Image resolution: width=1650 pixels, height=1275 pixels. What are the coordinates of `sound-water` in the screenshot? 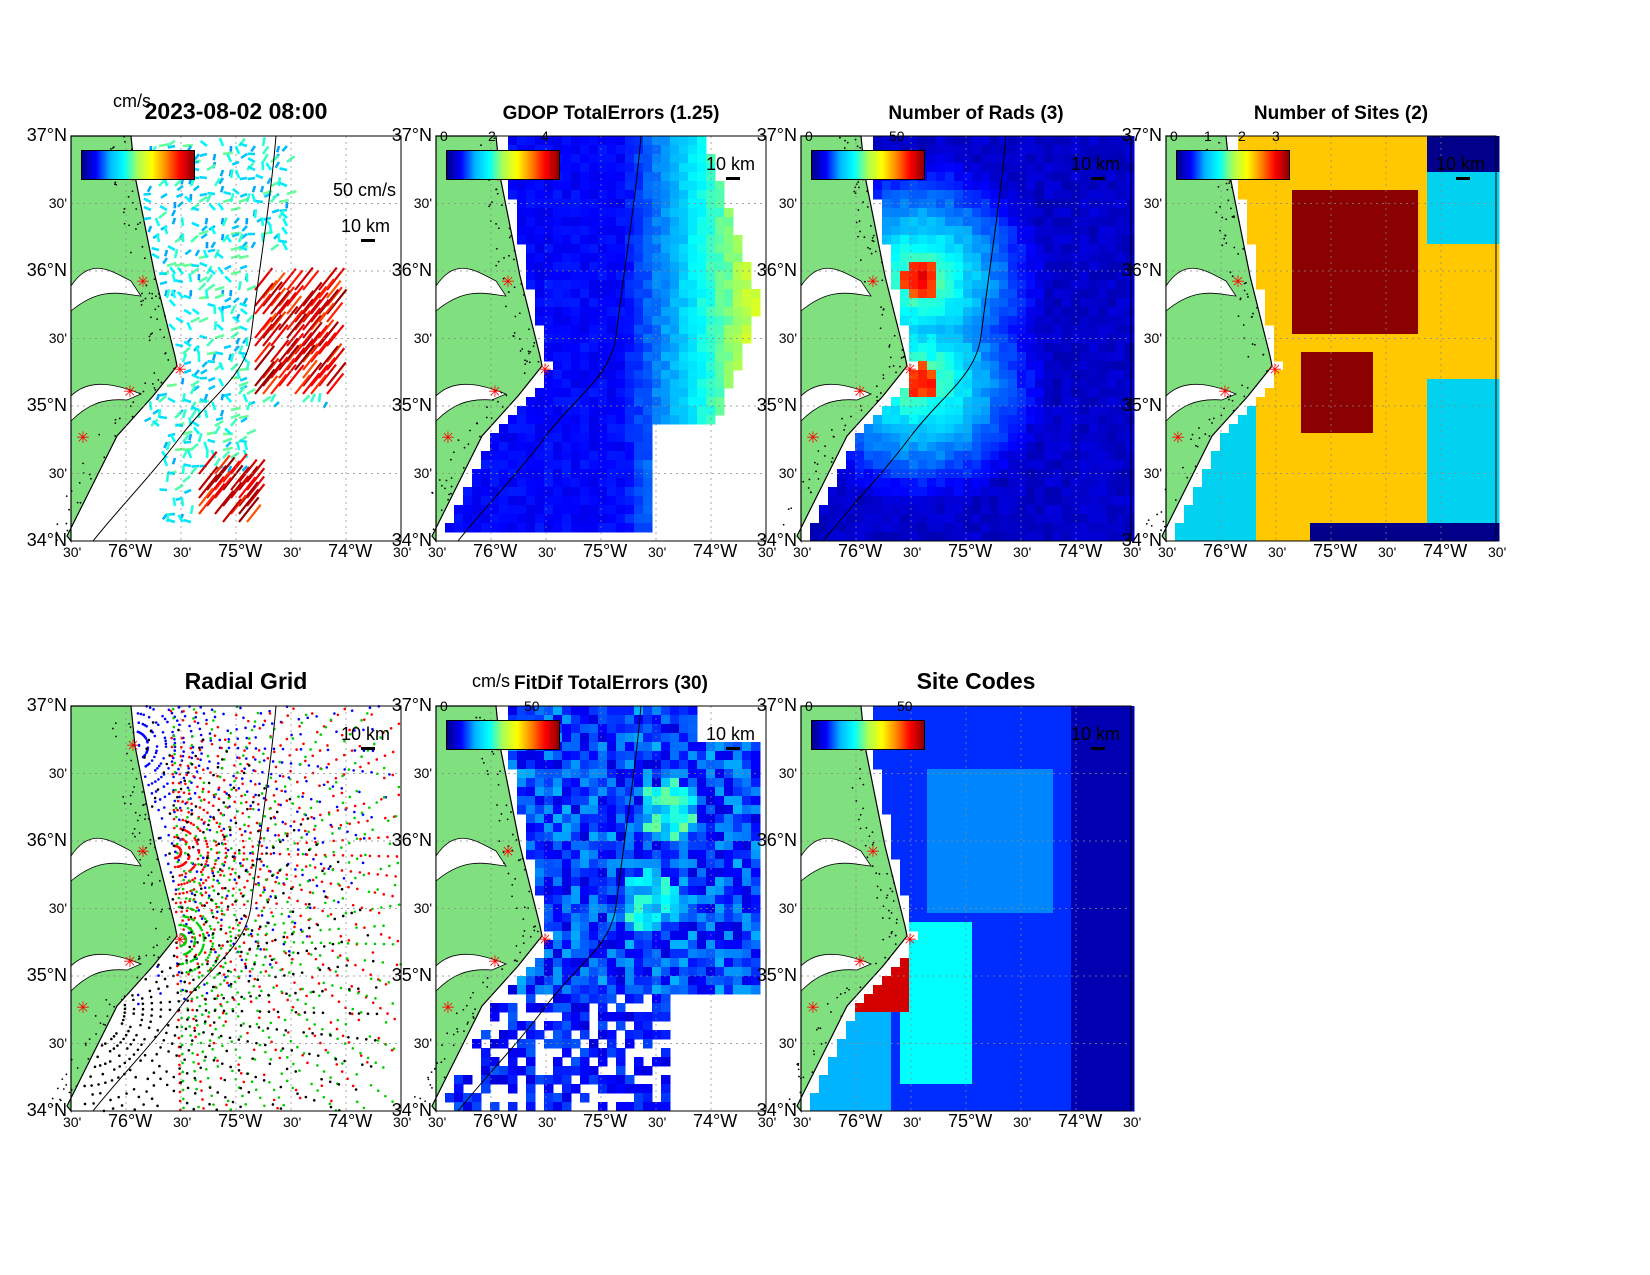 It's located at (106, 972).